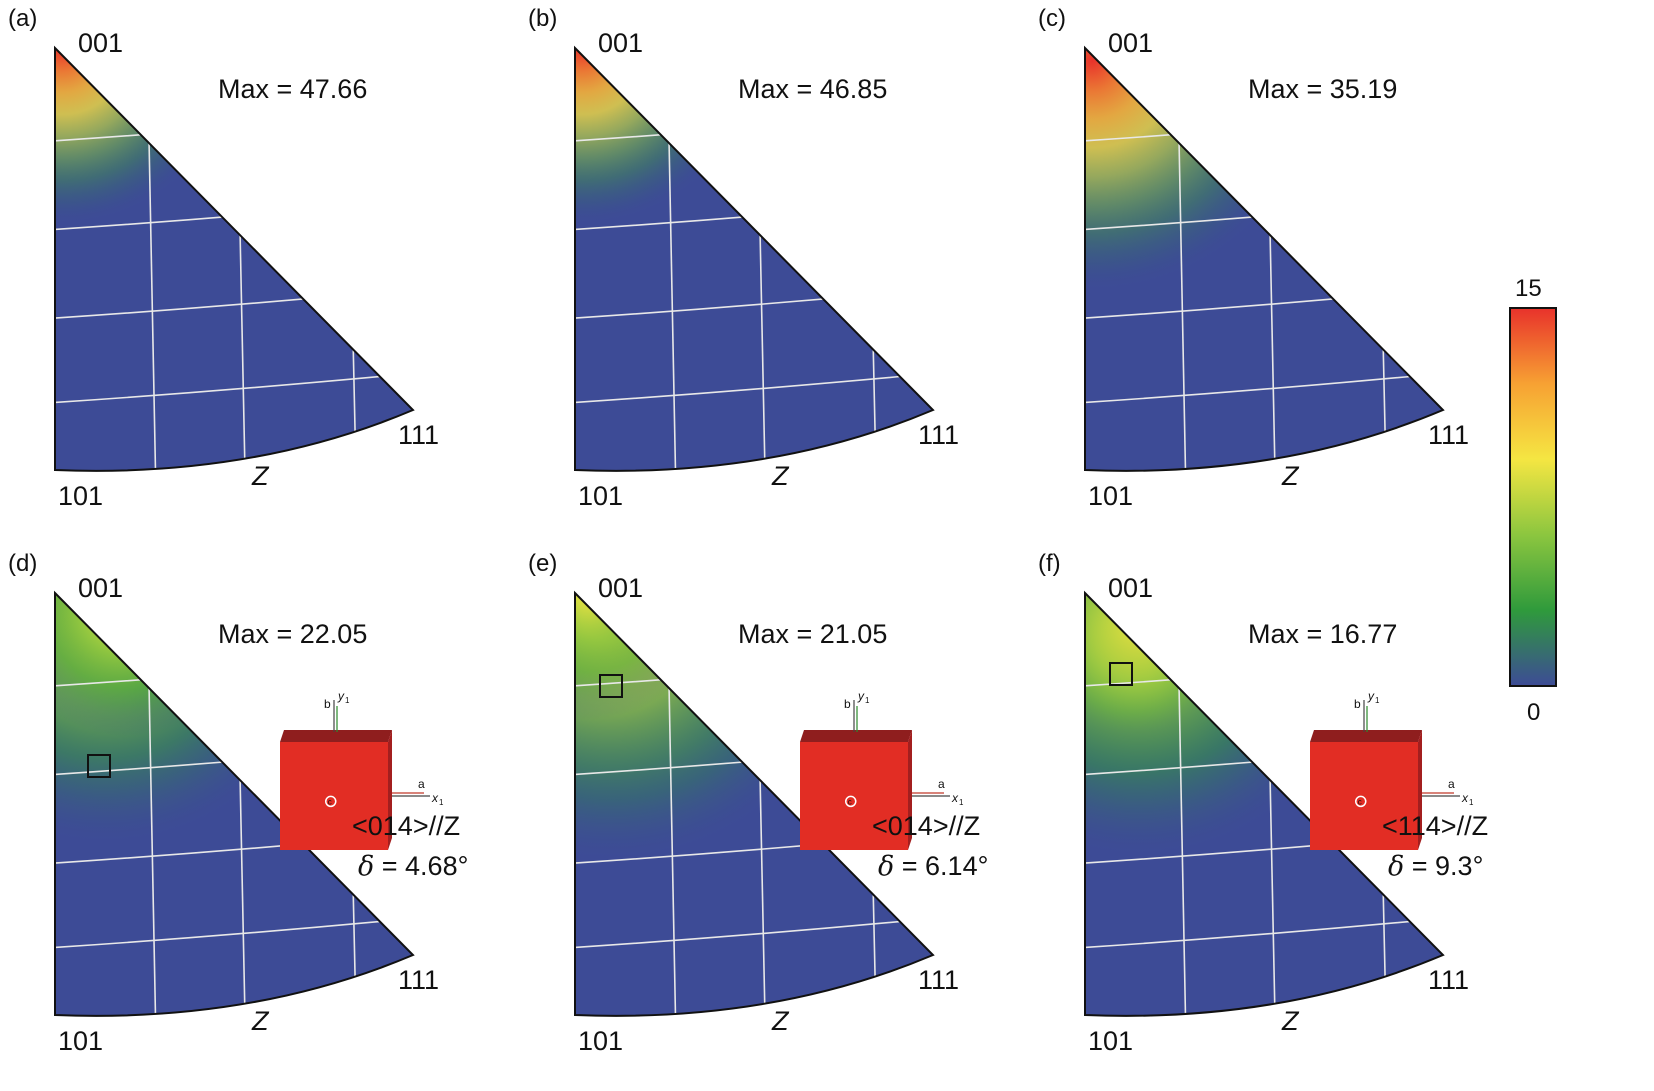  What do you see at coordinates (1533, 712) in the screenshot?
I see `colorbar-min-label: 0` at bounding box center [1533, 712].